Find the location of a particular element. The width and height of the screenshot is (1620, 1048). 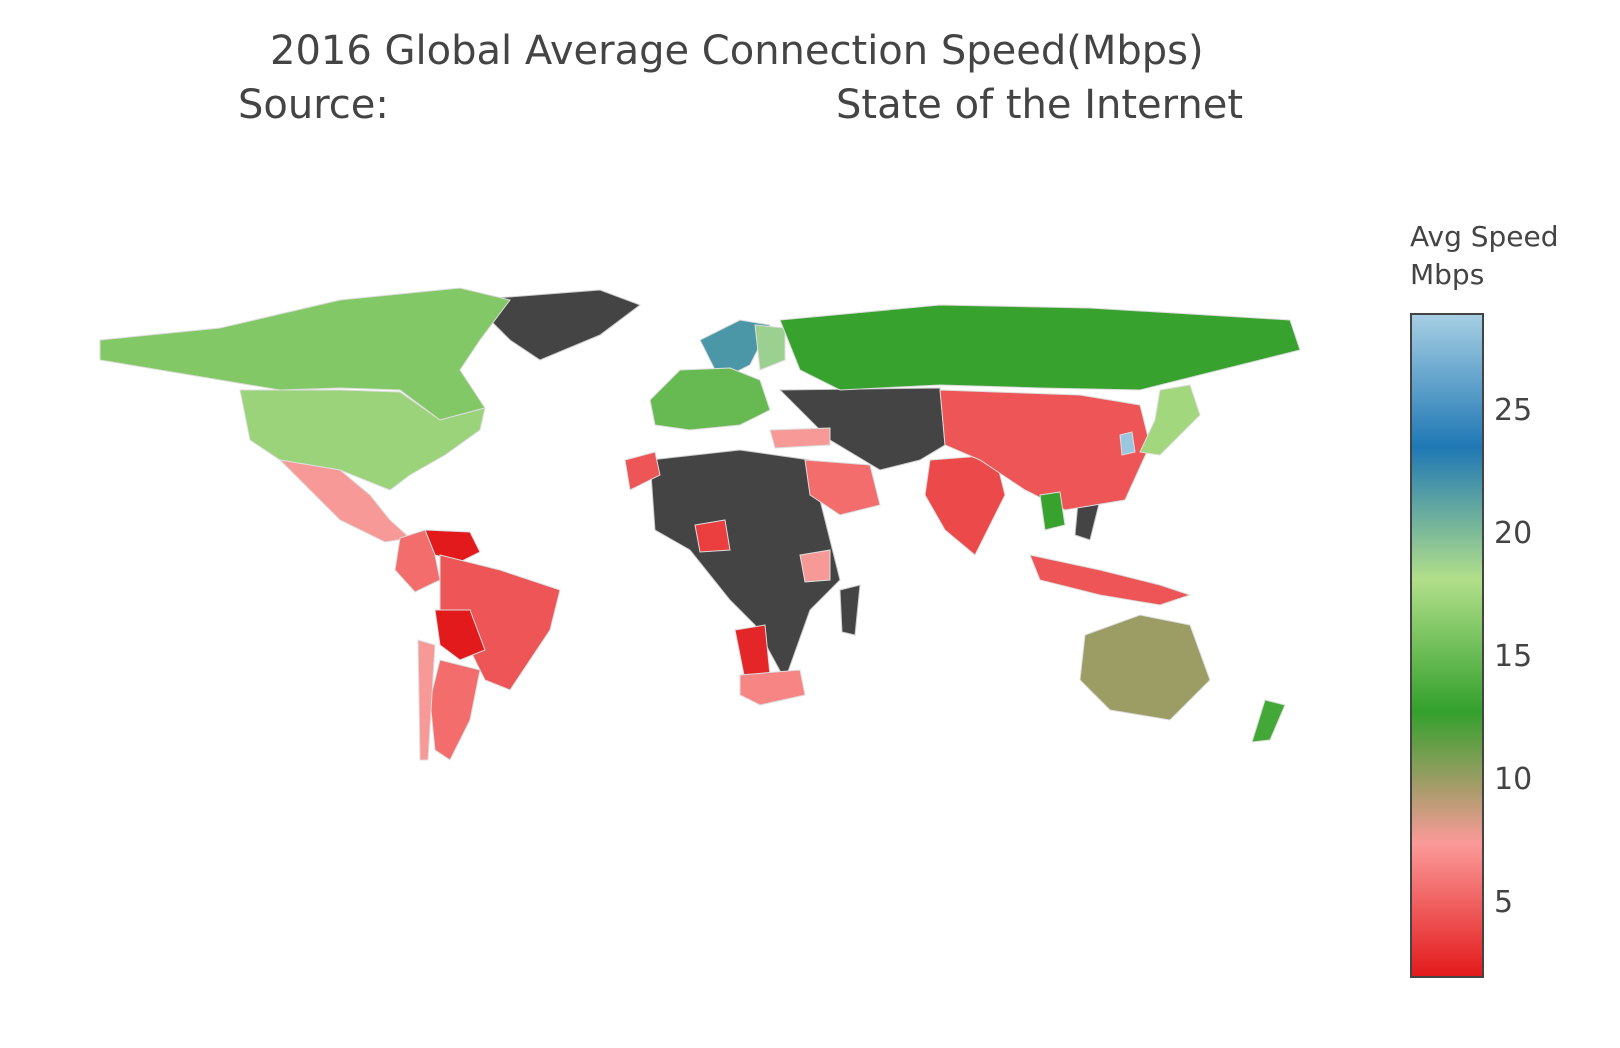

colorbar-tick-25: 25 is located at coordinates (1513, 410).